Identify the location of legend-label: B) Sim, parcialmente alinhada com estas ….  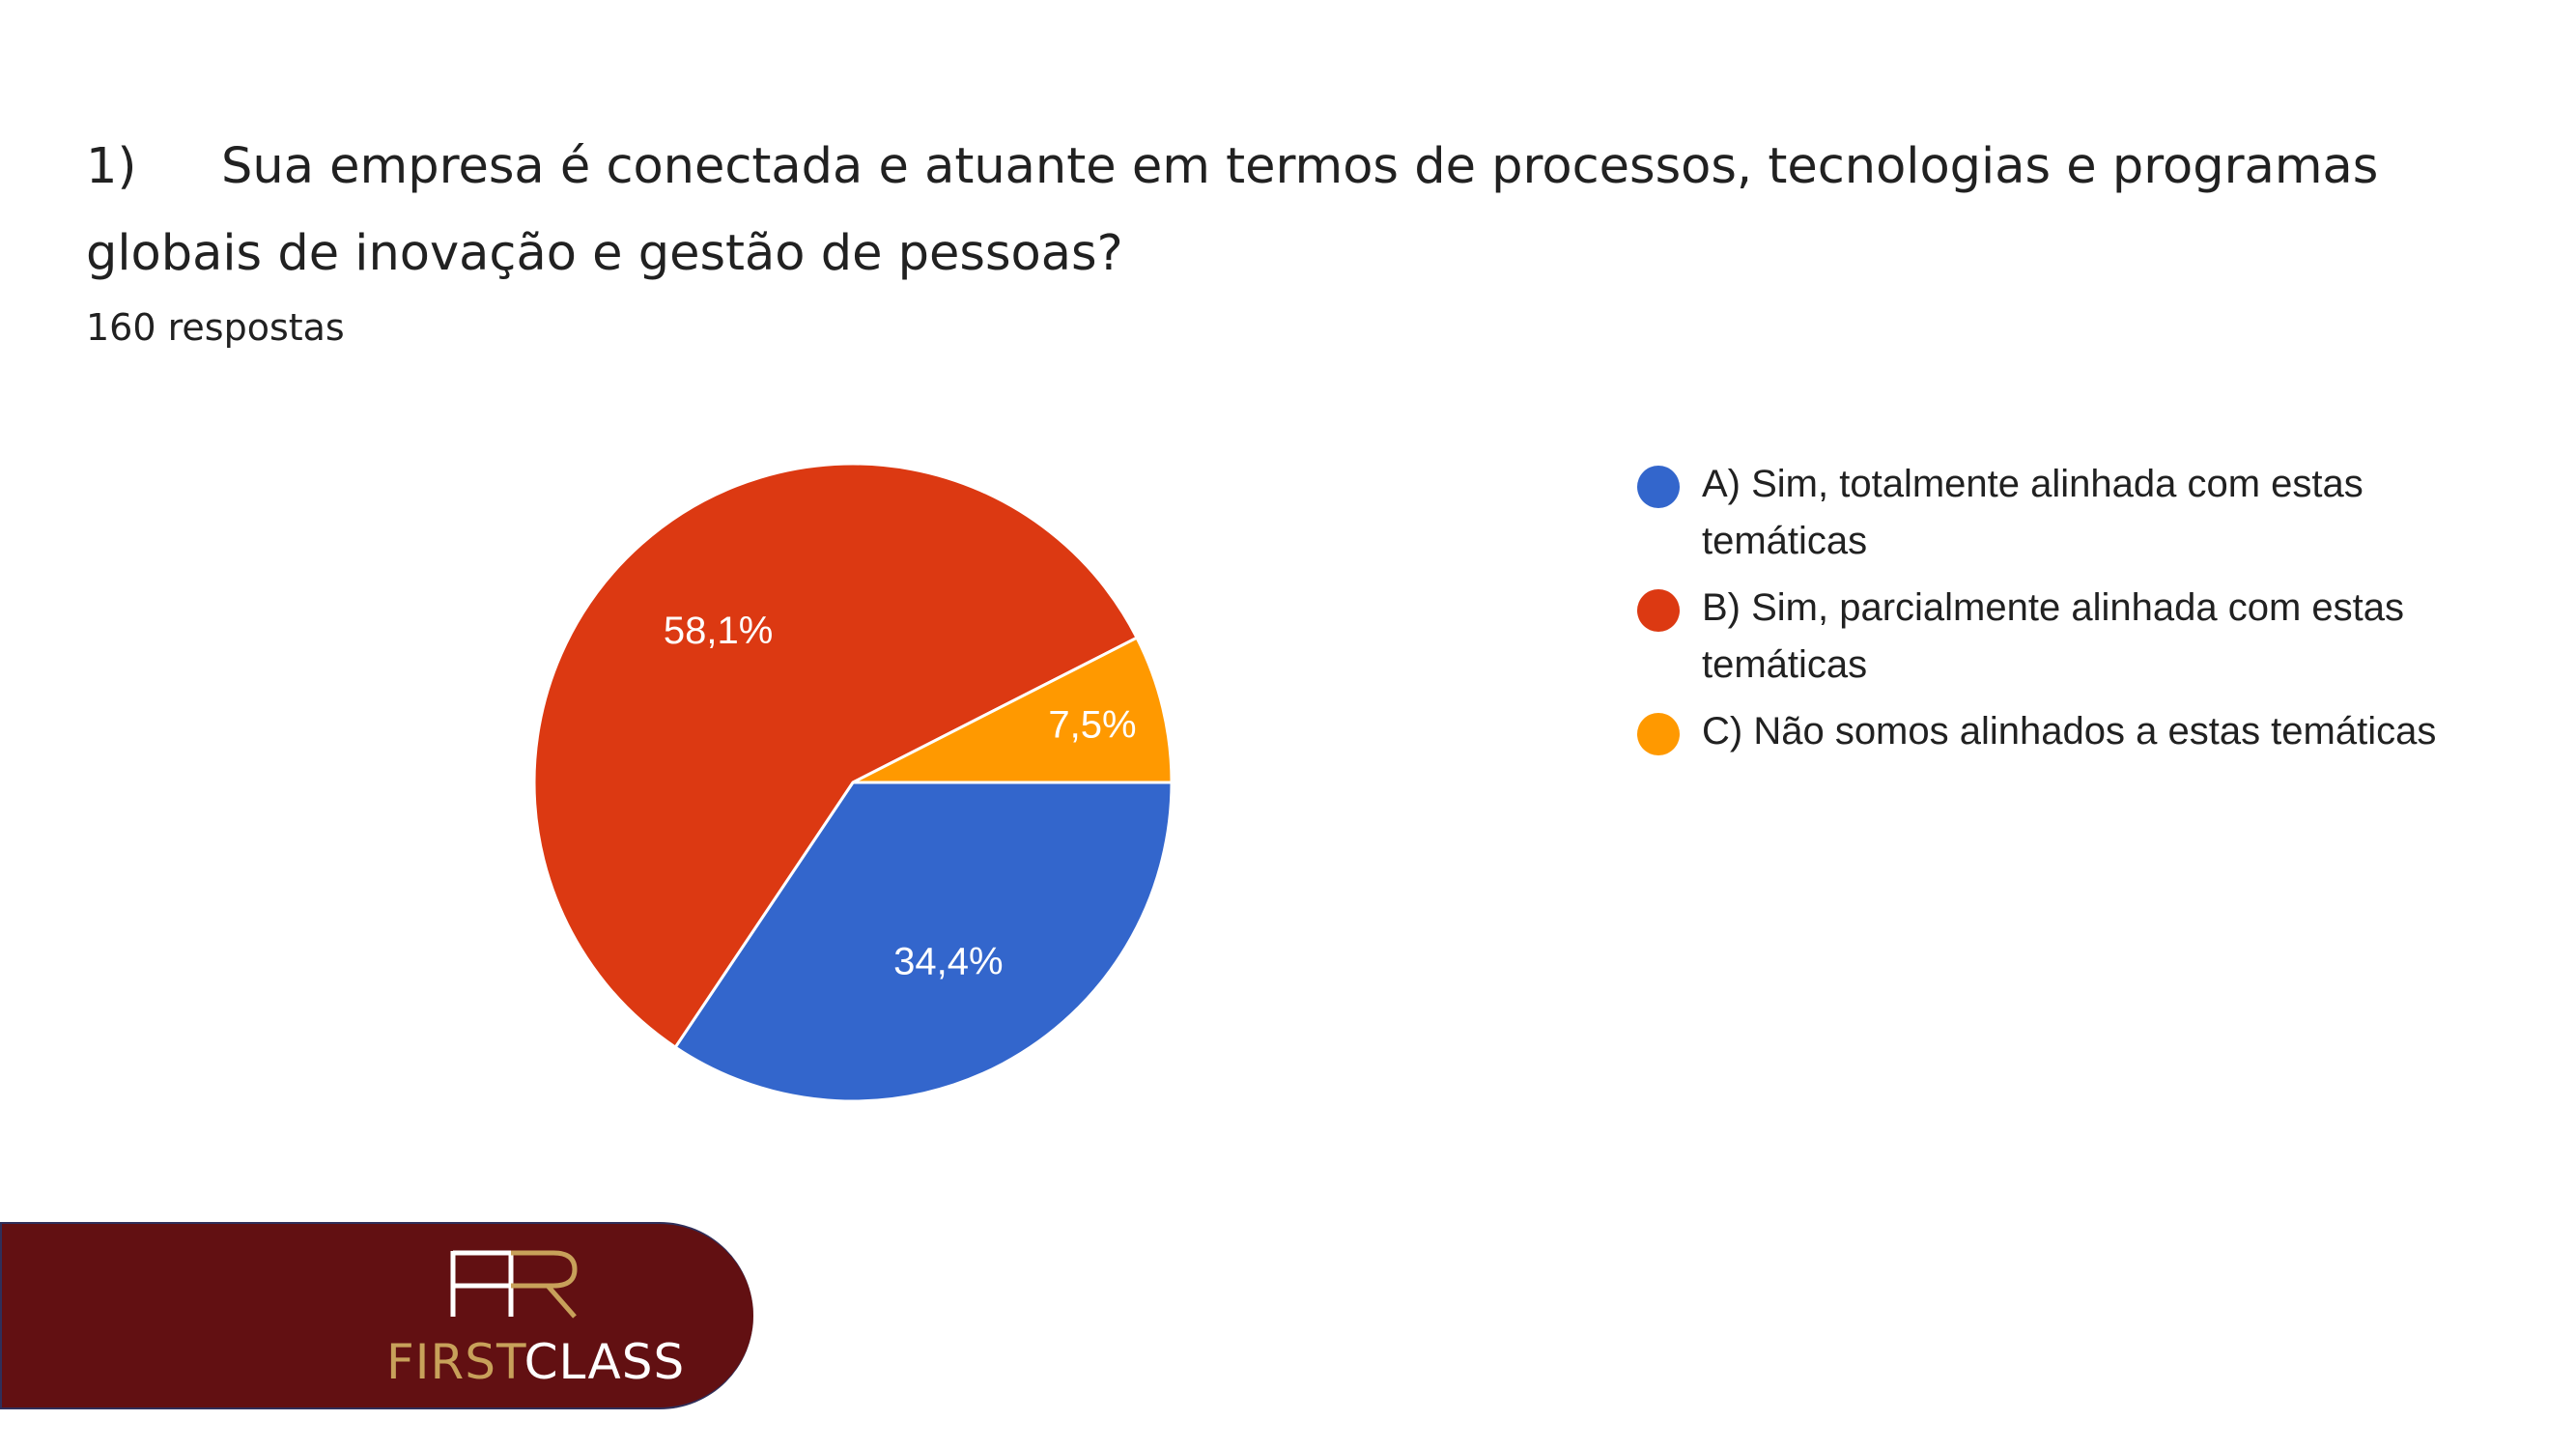
(2053, 636).